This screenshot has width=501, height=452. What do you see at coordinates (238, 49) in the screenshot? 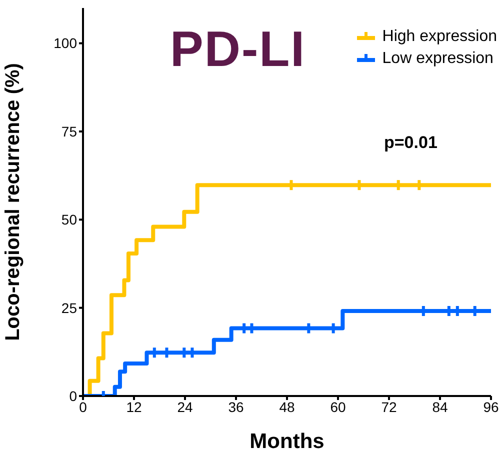
I see `chart-title: PD-LI` at bounding box center [238, 49].